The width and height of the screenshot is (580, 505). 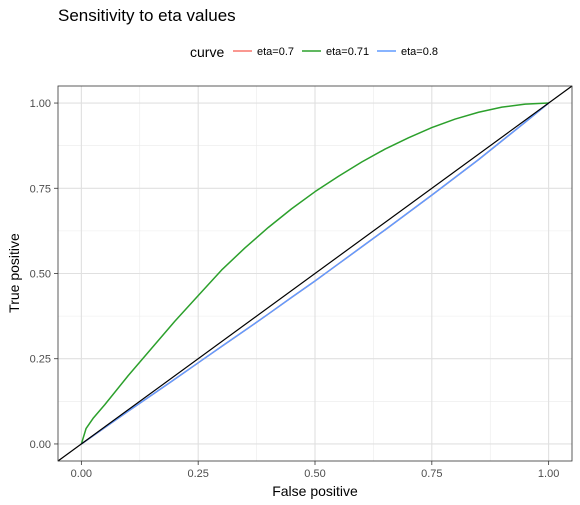 I want to click on legend-title: curve, so click(x=207, y=52).